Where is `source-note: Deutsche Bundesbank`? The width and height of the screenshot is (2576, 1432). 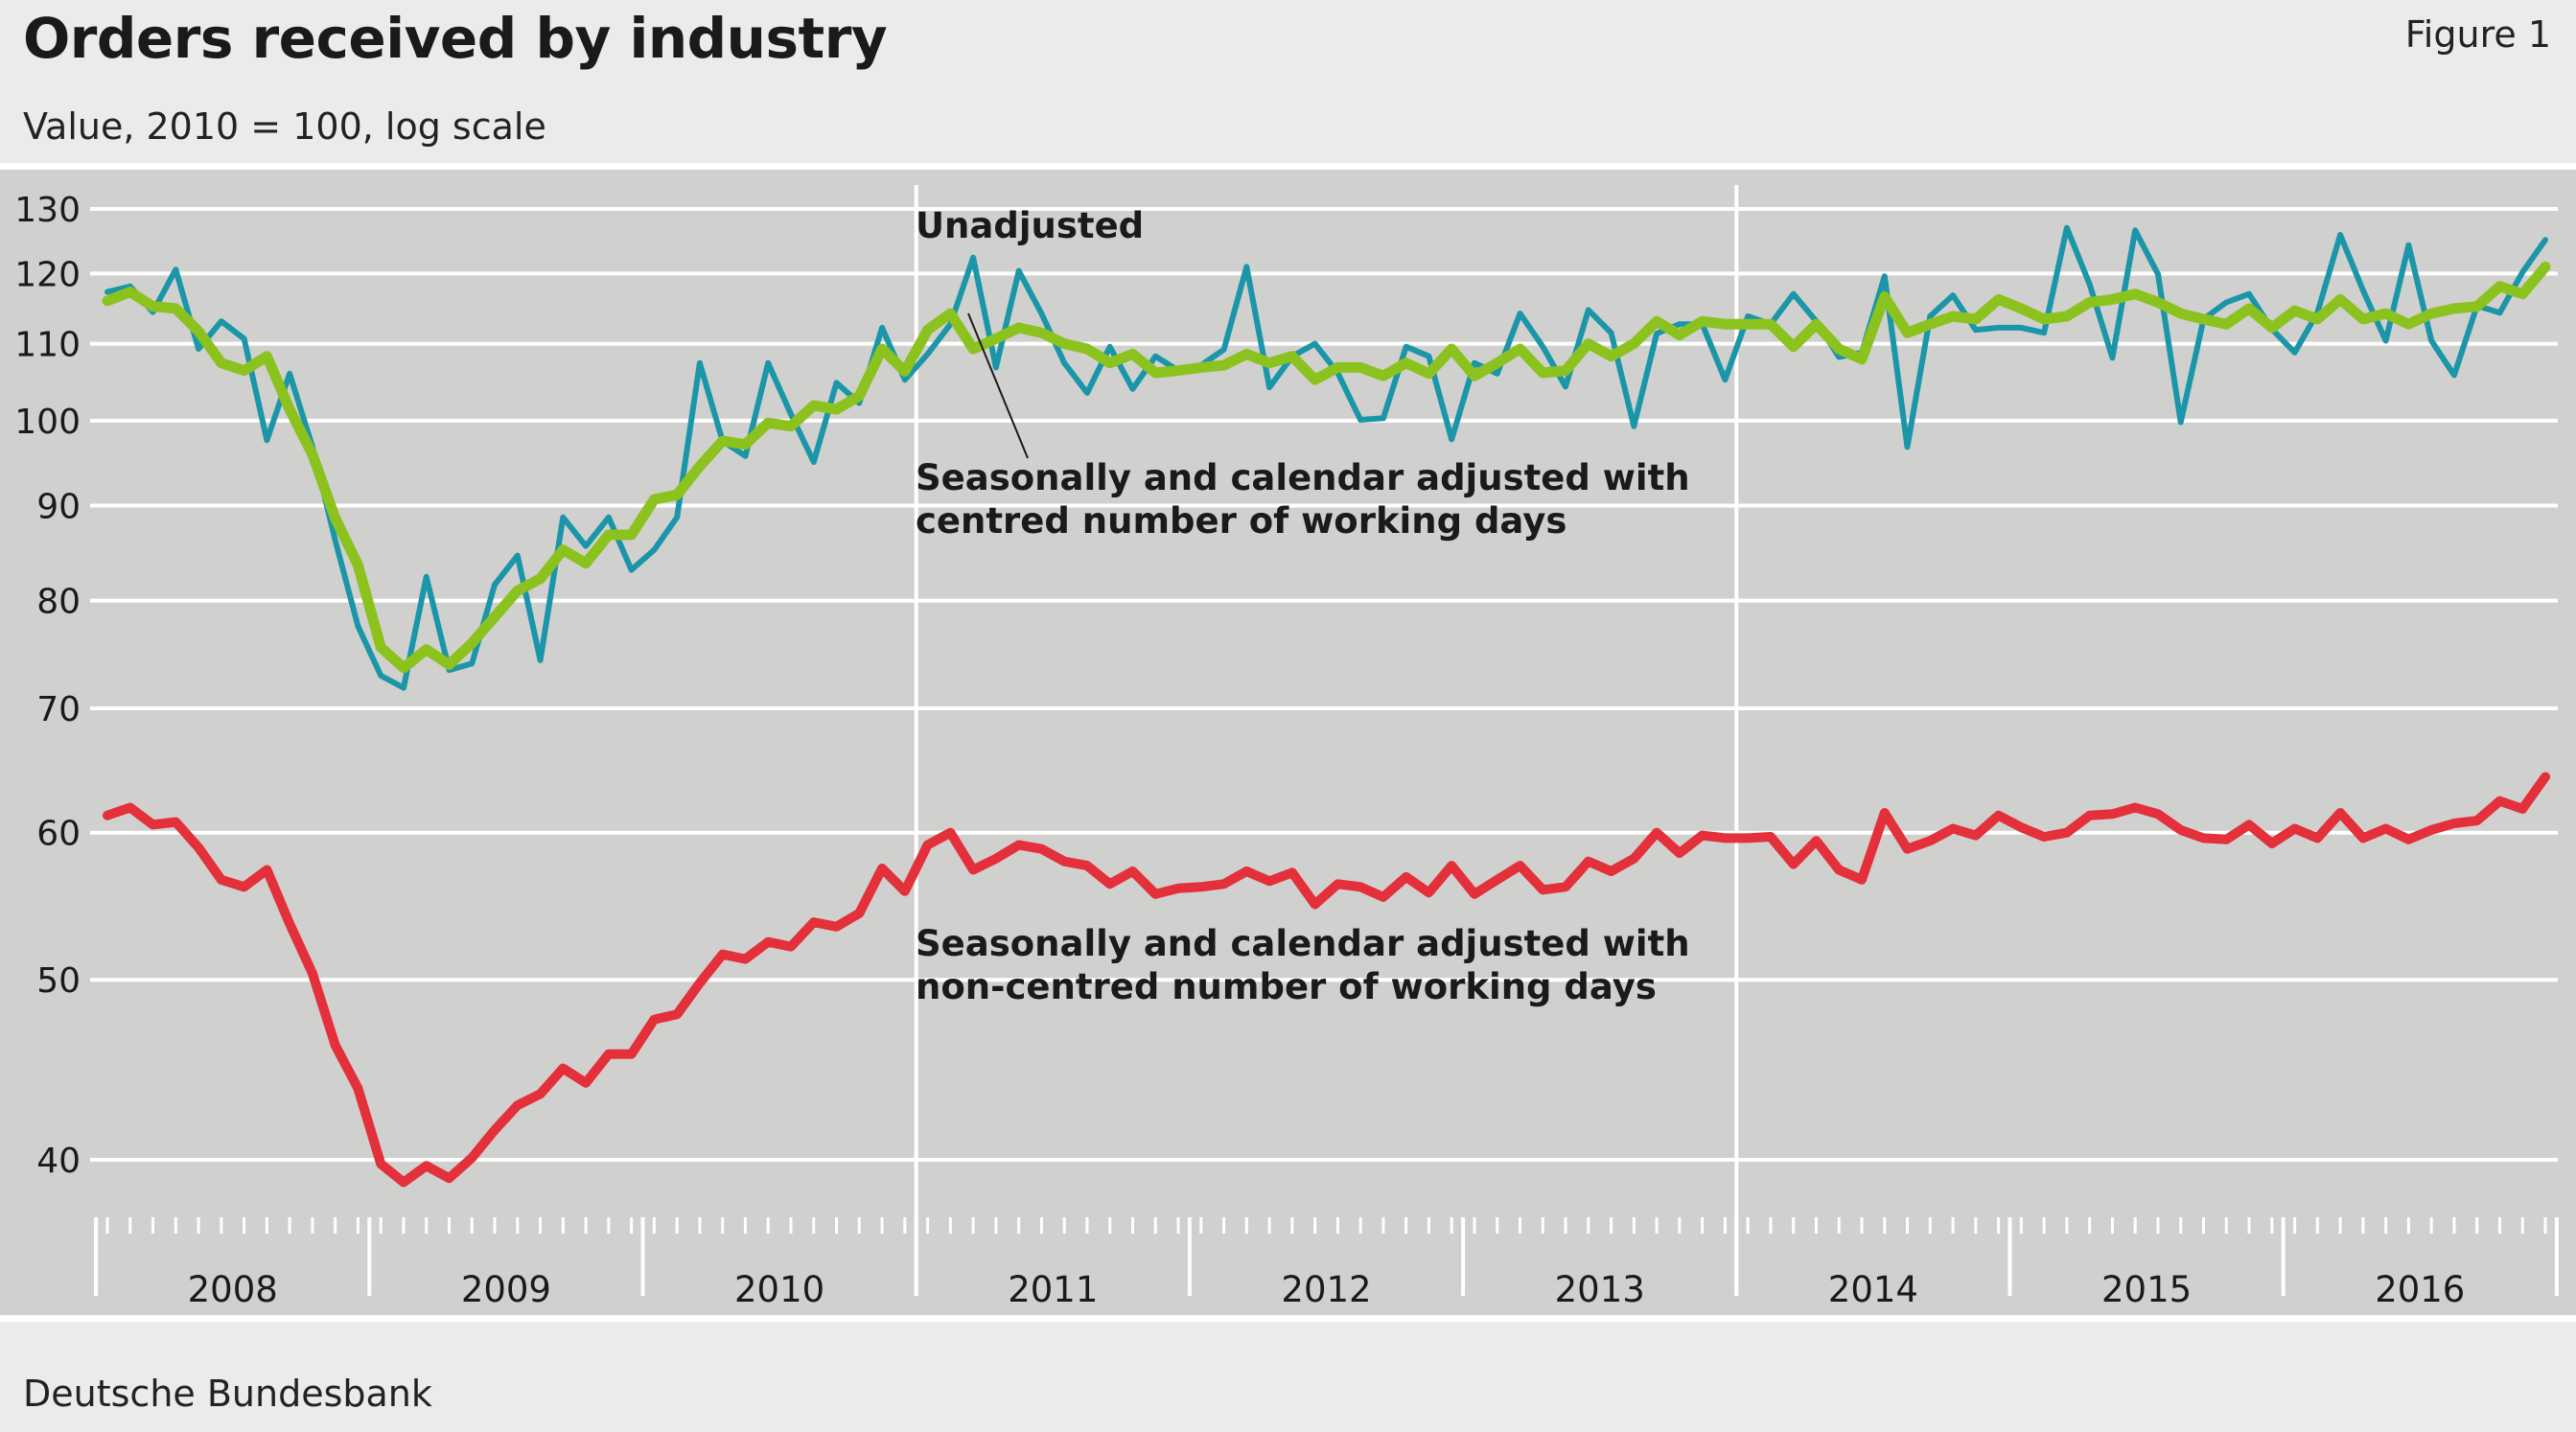
source-note: Deutsche Bundesbank is located at coordinates (228, 1394).